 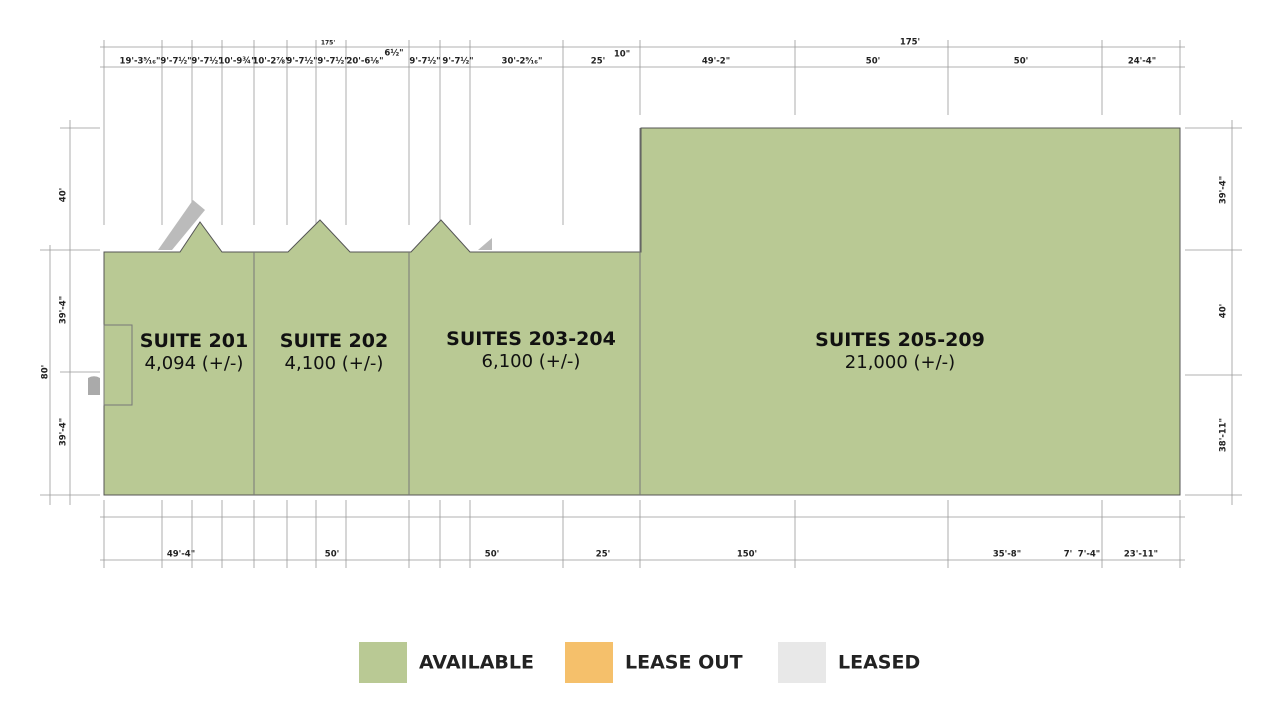 I want to click on dimension: 80', so click(x=46, y=372).